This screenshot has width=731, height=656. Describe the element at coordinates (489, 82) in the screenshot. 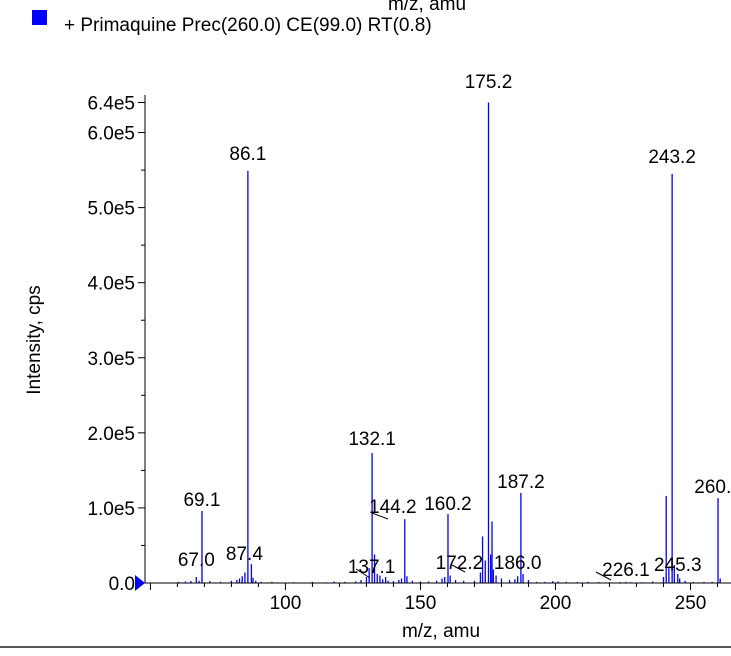

I see `peak-label: 175.2` at that location.